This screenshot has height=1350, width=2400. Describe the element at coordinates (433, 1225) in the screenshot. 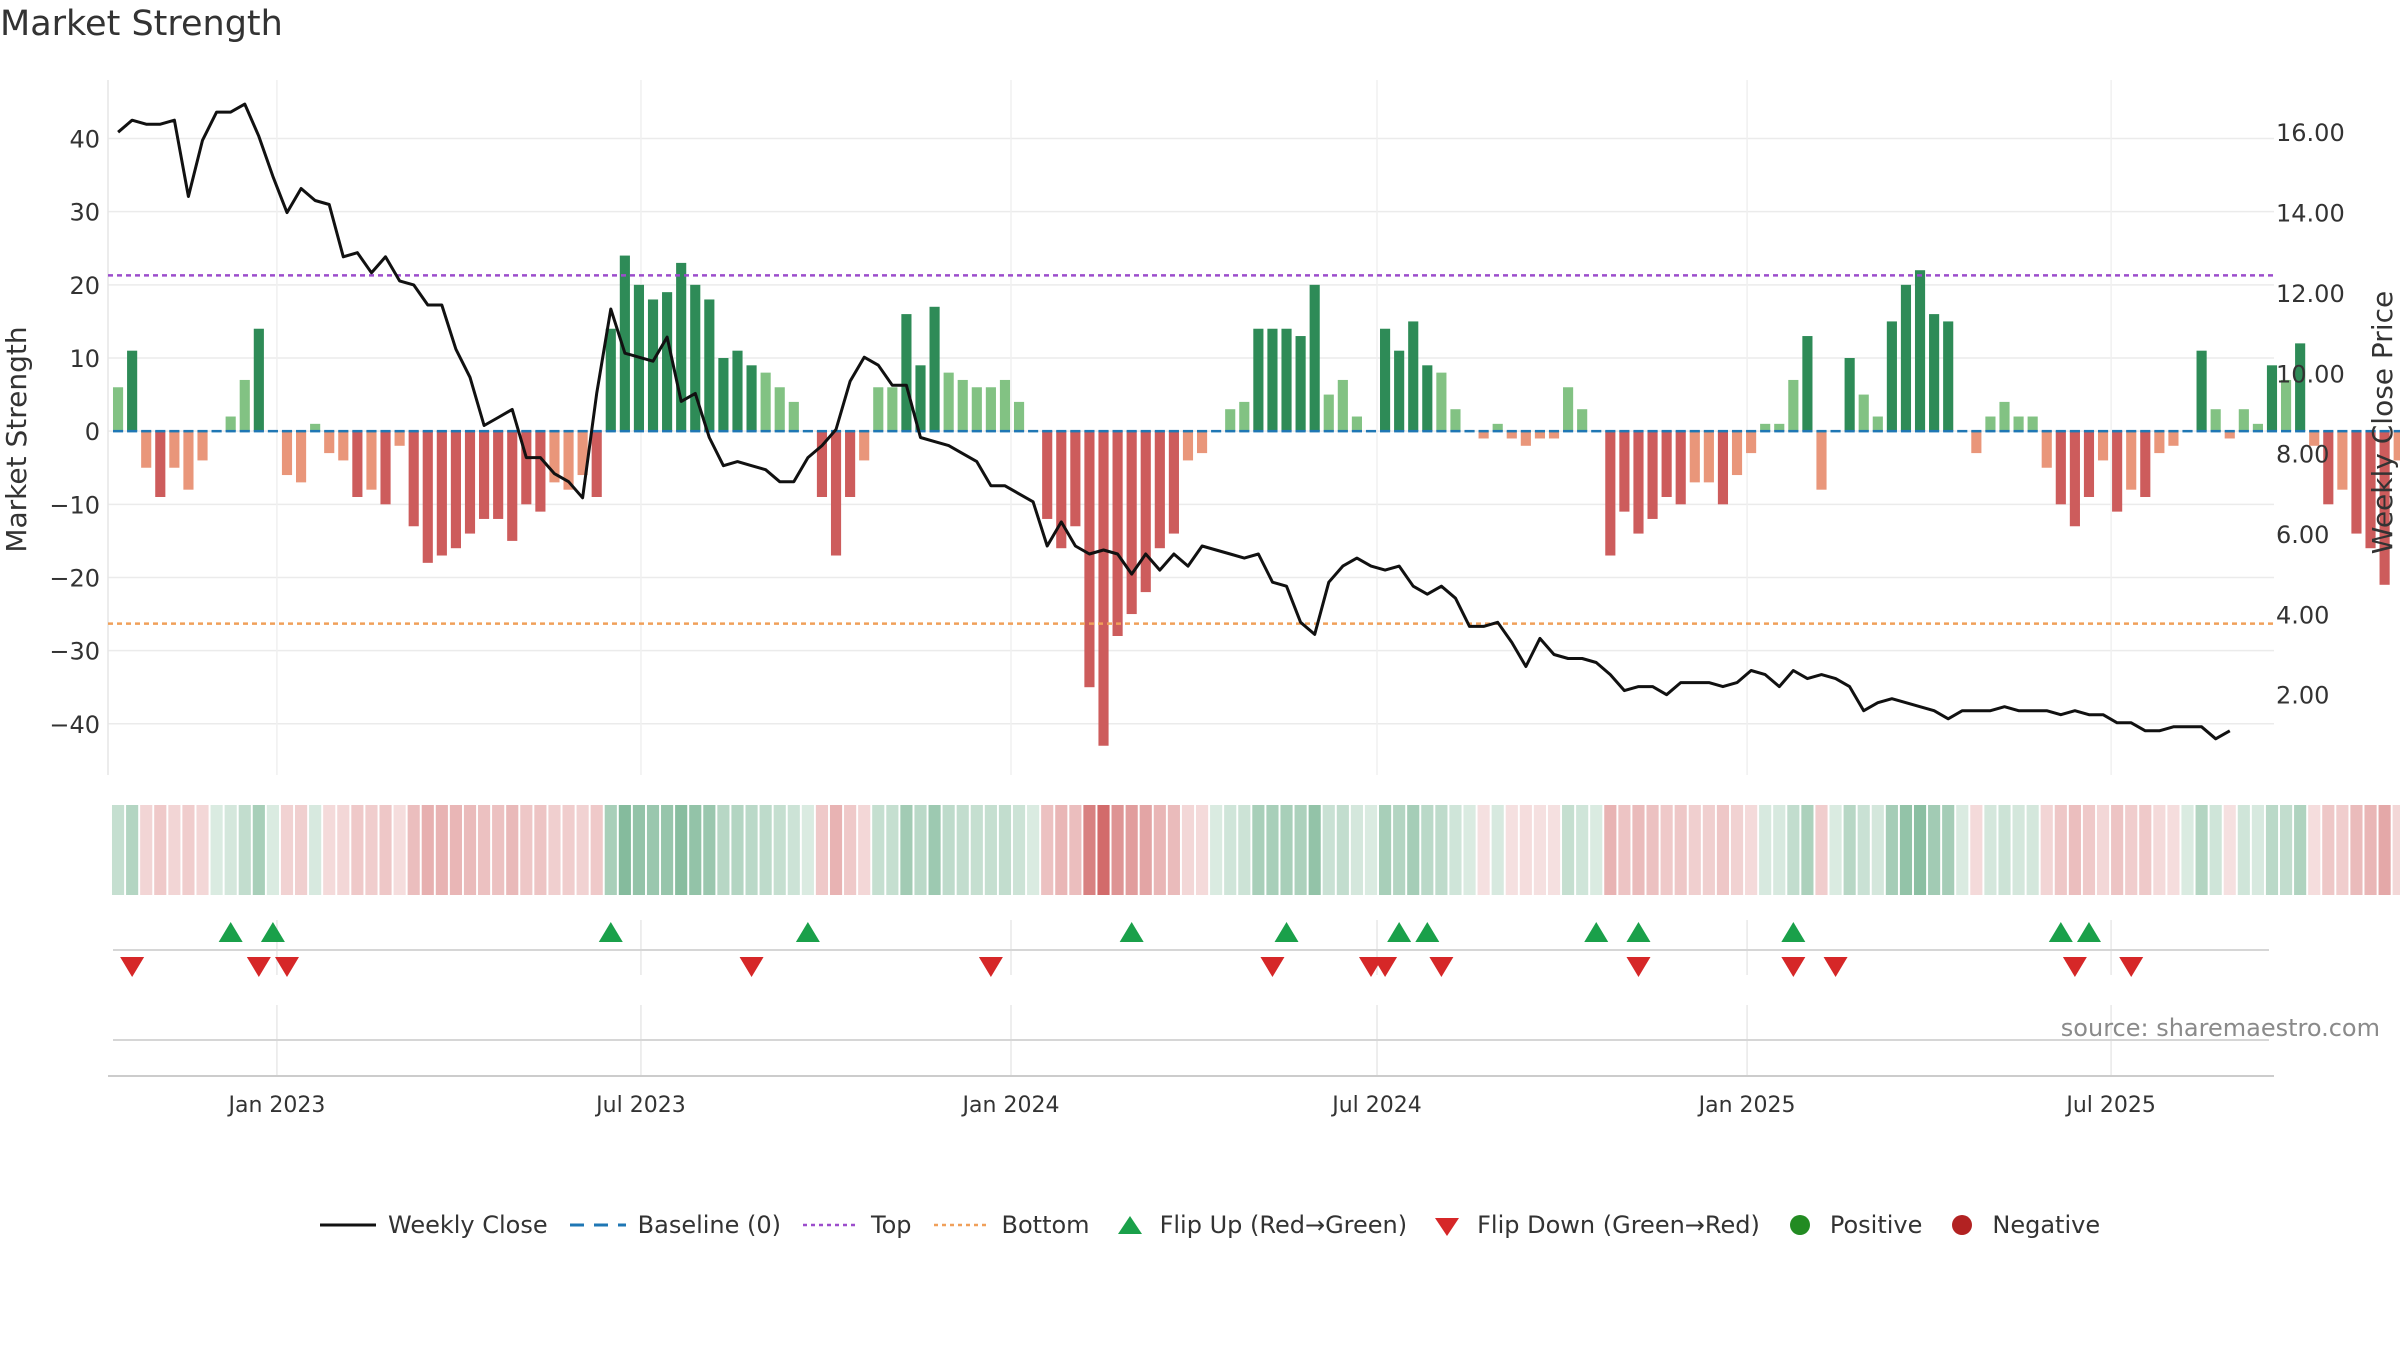

I see `legend-item-line: Weekly Close` at that location.